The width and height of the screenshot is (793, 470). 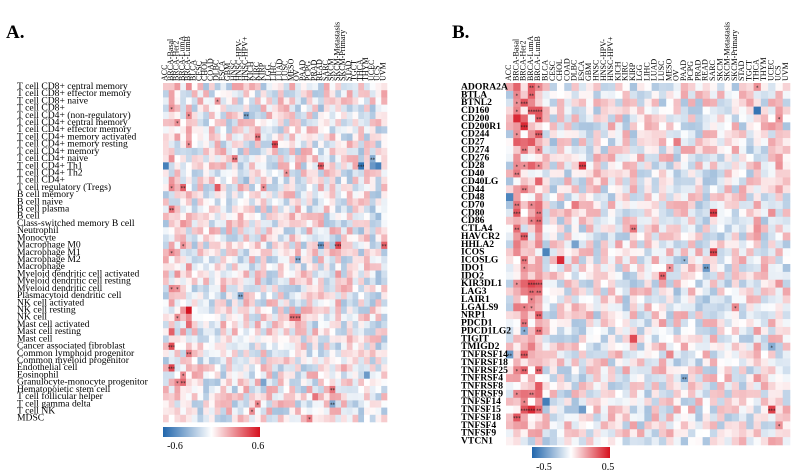 I want to click on row-label: Macrophage M2, so click(x=49, y=259).